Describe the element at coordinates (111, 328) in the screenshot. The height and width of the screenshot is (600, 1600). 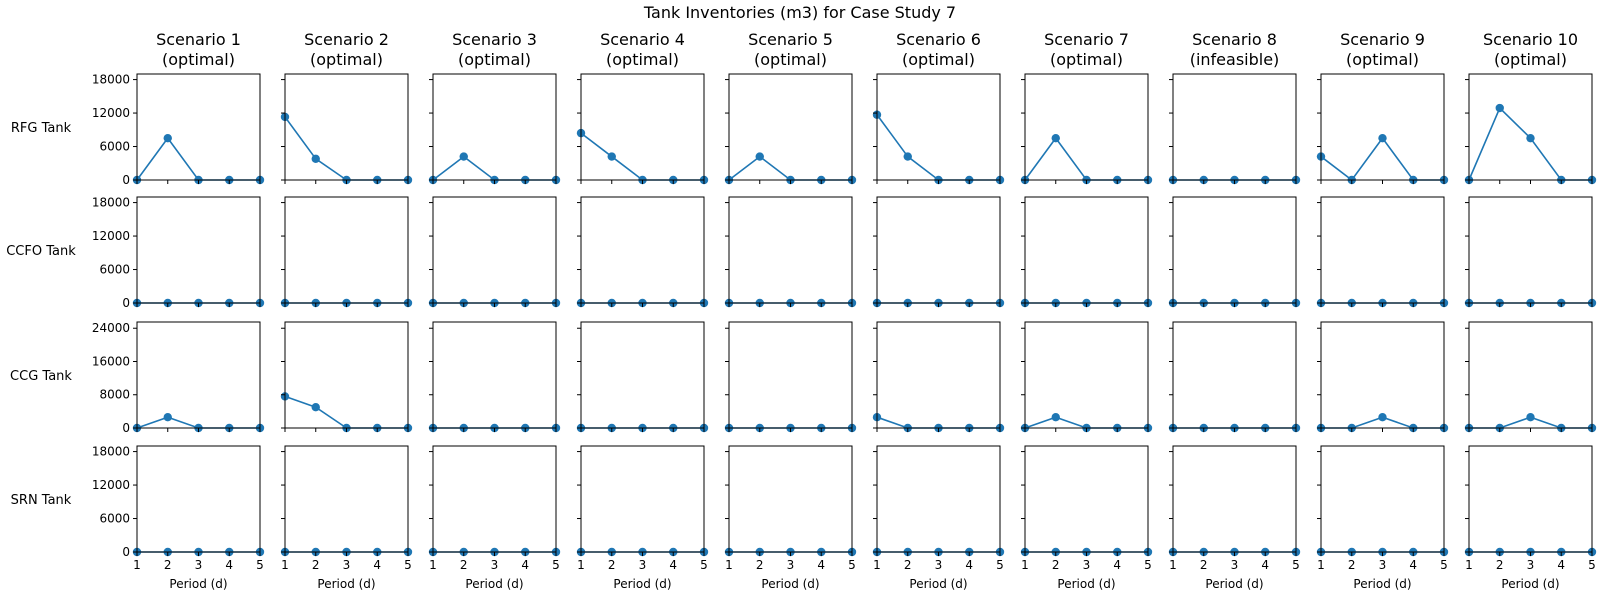
I see `y-tick-label: 24000` at that location.